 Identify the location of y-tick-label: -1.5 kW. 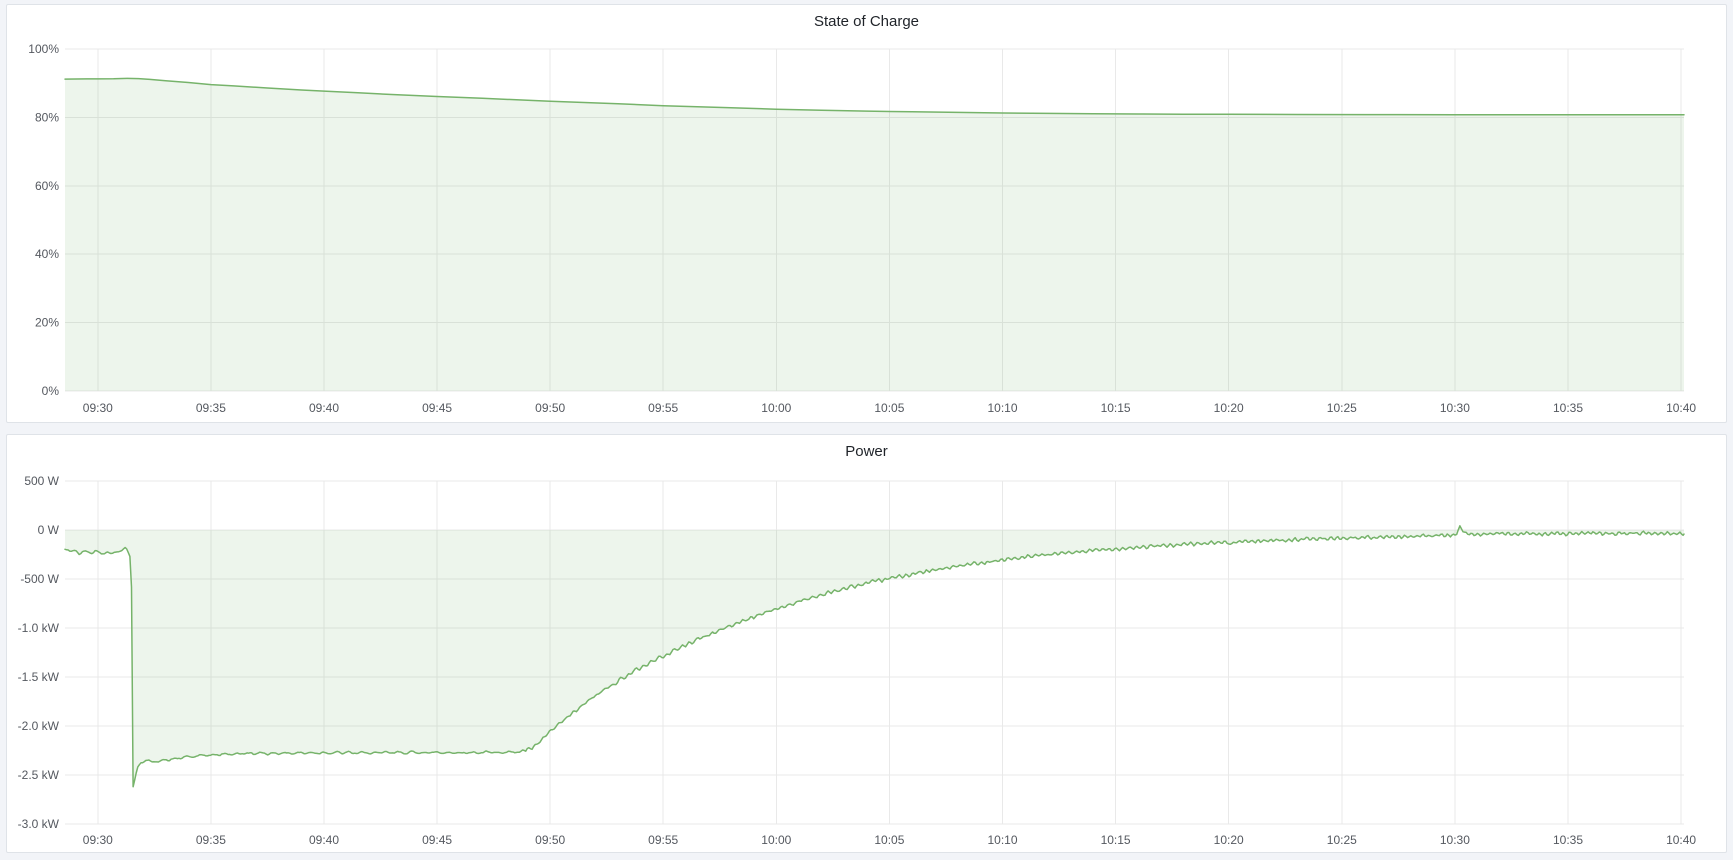
(39, 677).